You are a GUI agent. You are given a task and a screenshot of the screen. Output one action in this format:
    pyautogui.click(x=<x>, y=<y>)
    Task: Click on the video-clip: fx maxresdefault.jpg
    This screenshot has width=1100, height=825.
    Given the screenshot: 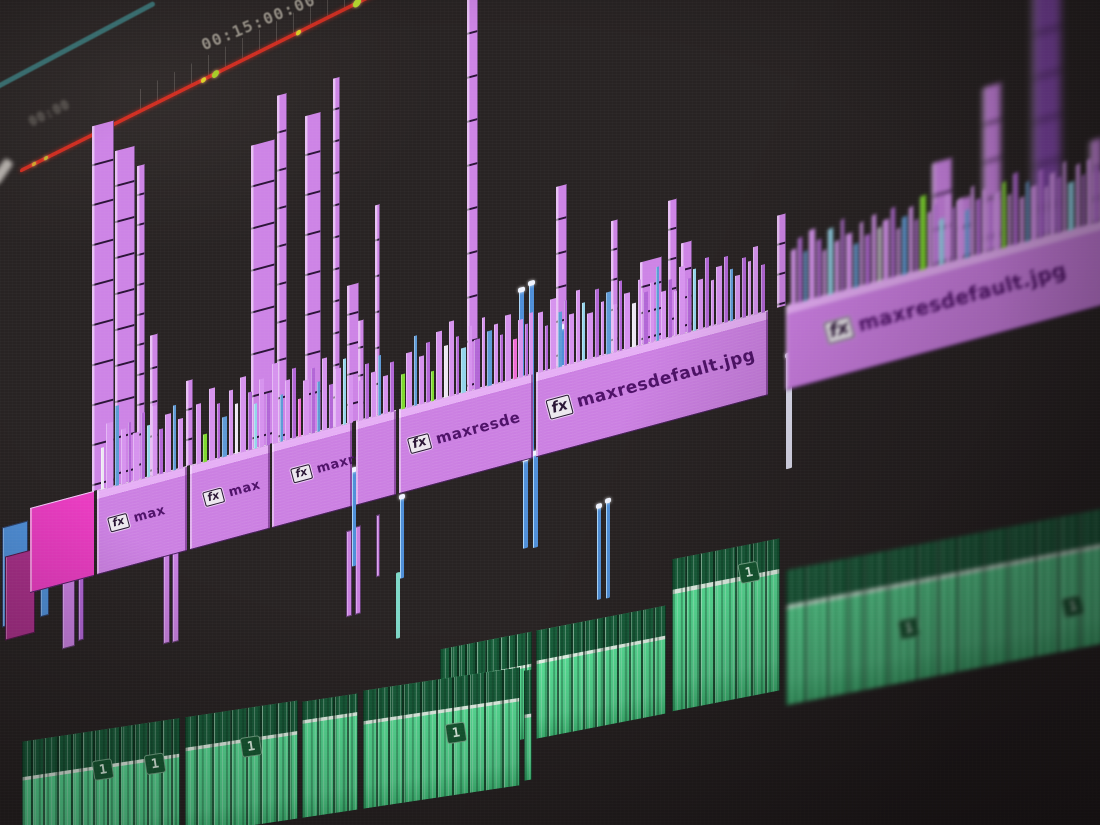 What is the action you would take?
    pyautogui.click(x=943, y=274)
    